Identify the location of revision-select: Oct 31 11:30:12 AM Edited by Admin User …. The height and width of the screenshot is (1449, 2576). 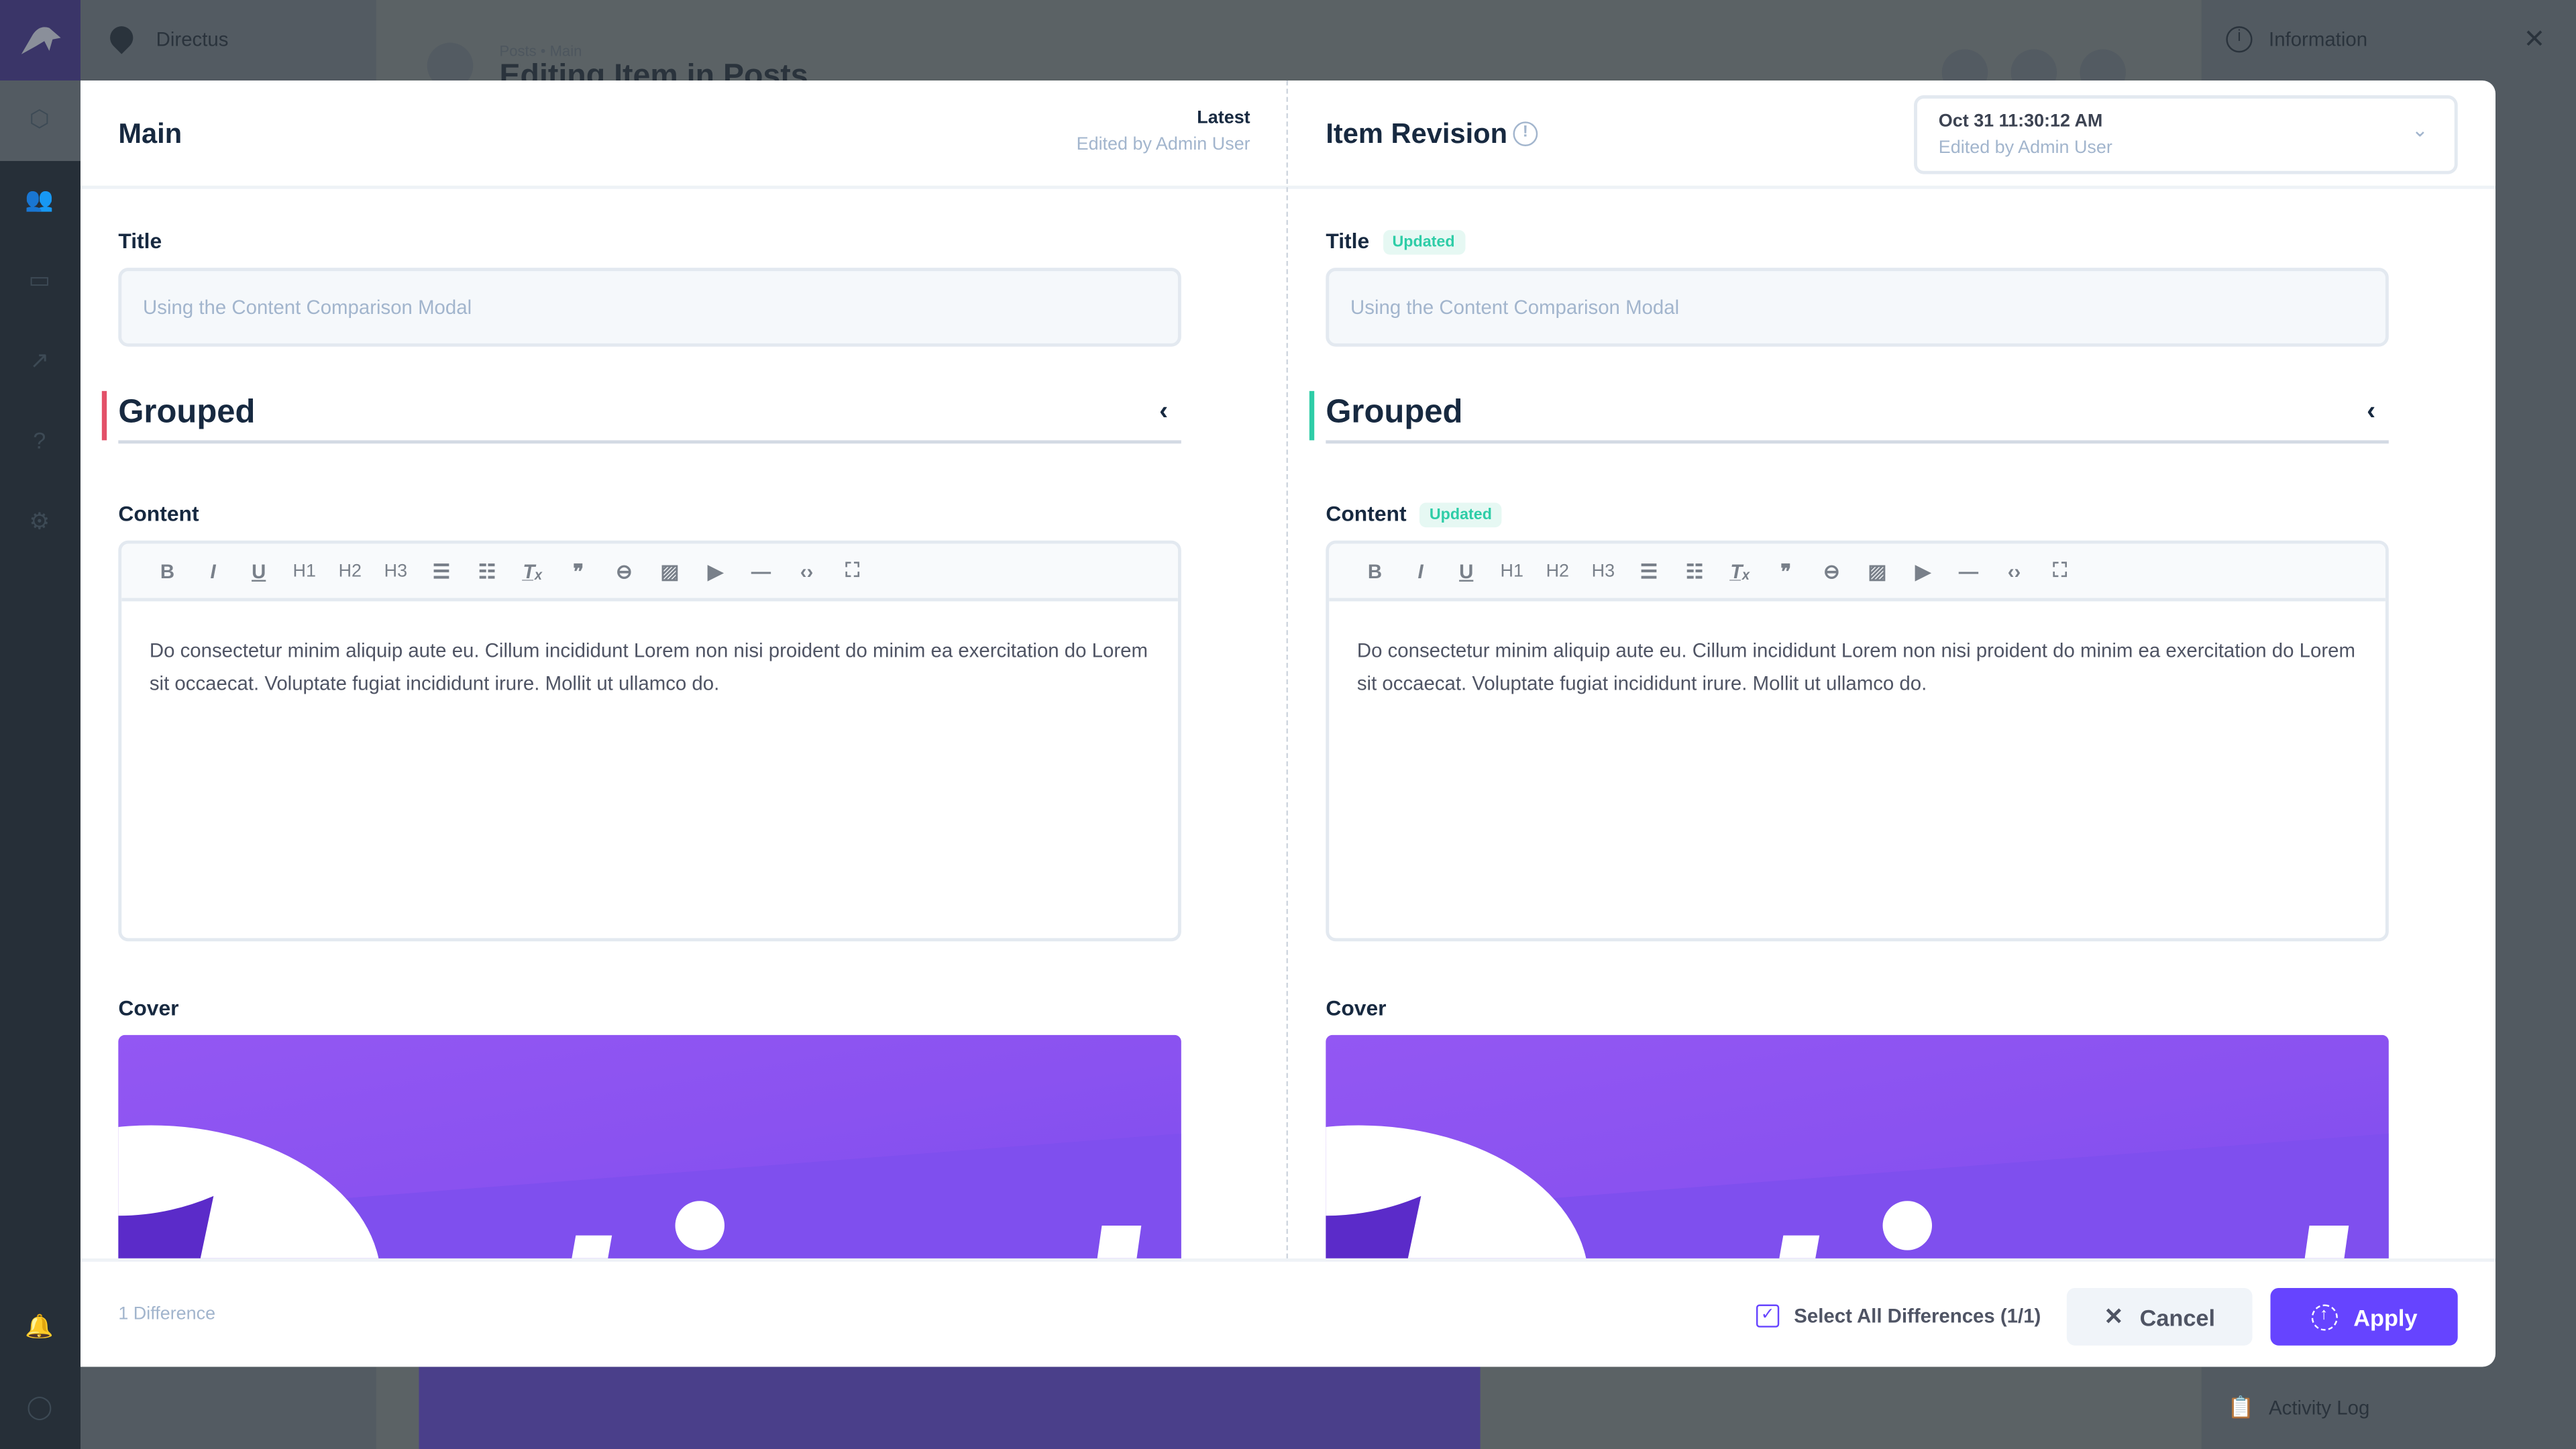
(2186, 134).